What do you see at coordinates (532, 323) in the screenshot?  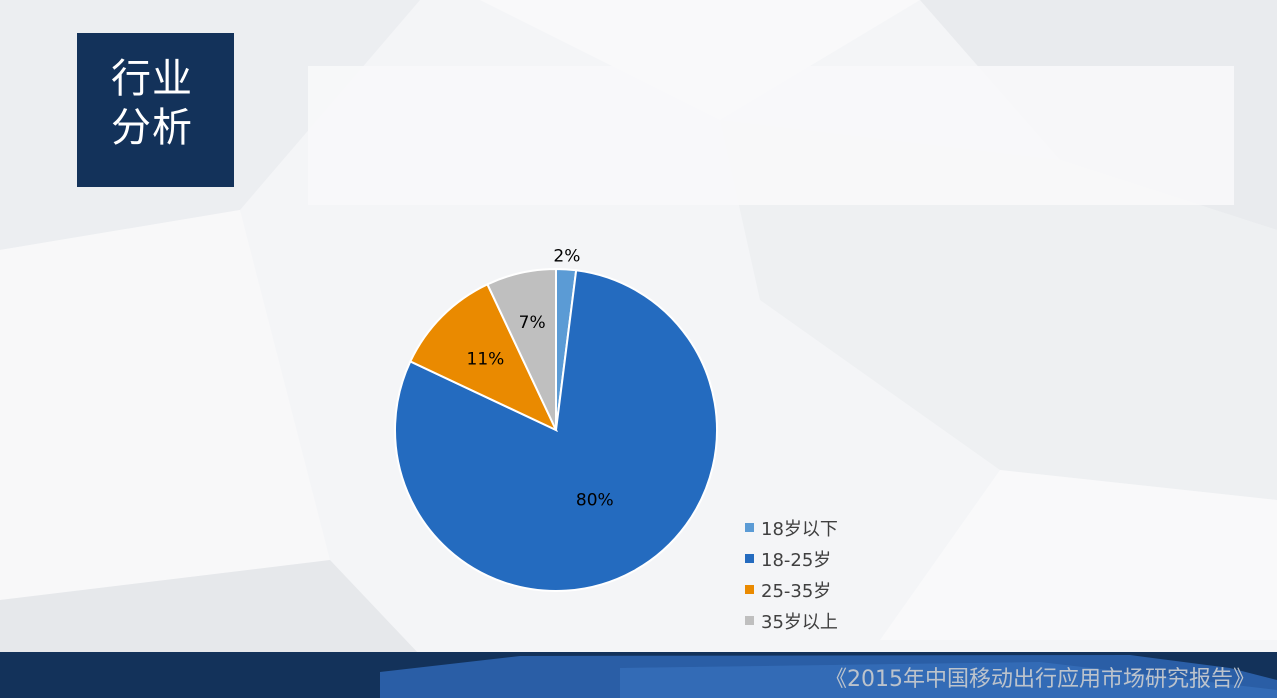 I see `pie-data-label: 7%` at bounding box center [532, 323].